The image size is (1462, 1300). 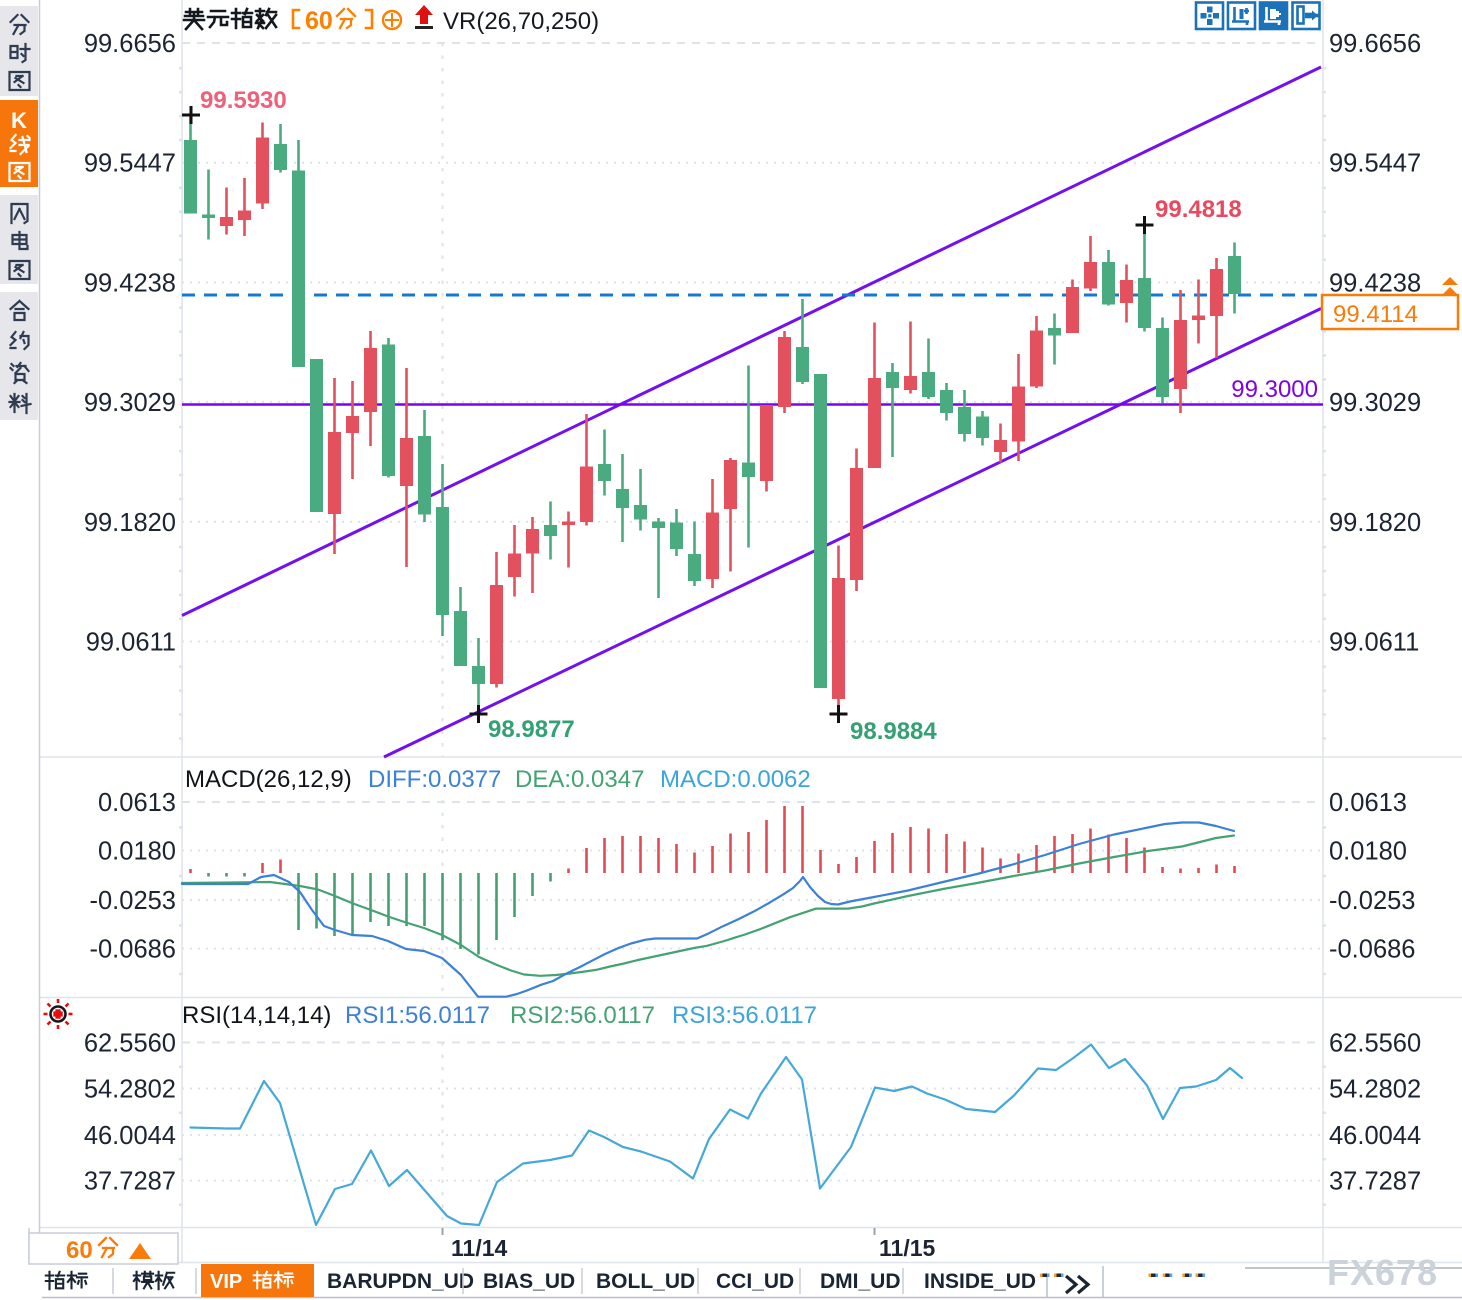 I want to click on svg-text: MACD(26,12,9), so click(x=268, y=779).